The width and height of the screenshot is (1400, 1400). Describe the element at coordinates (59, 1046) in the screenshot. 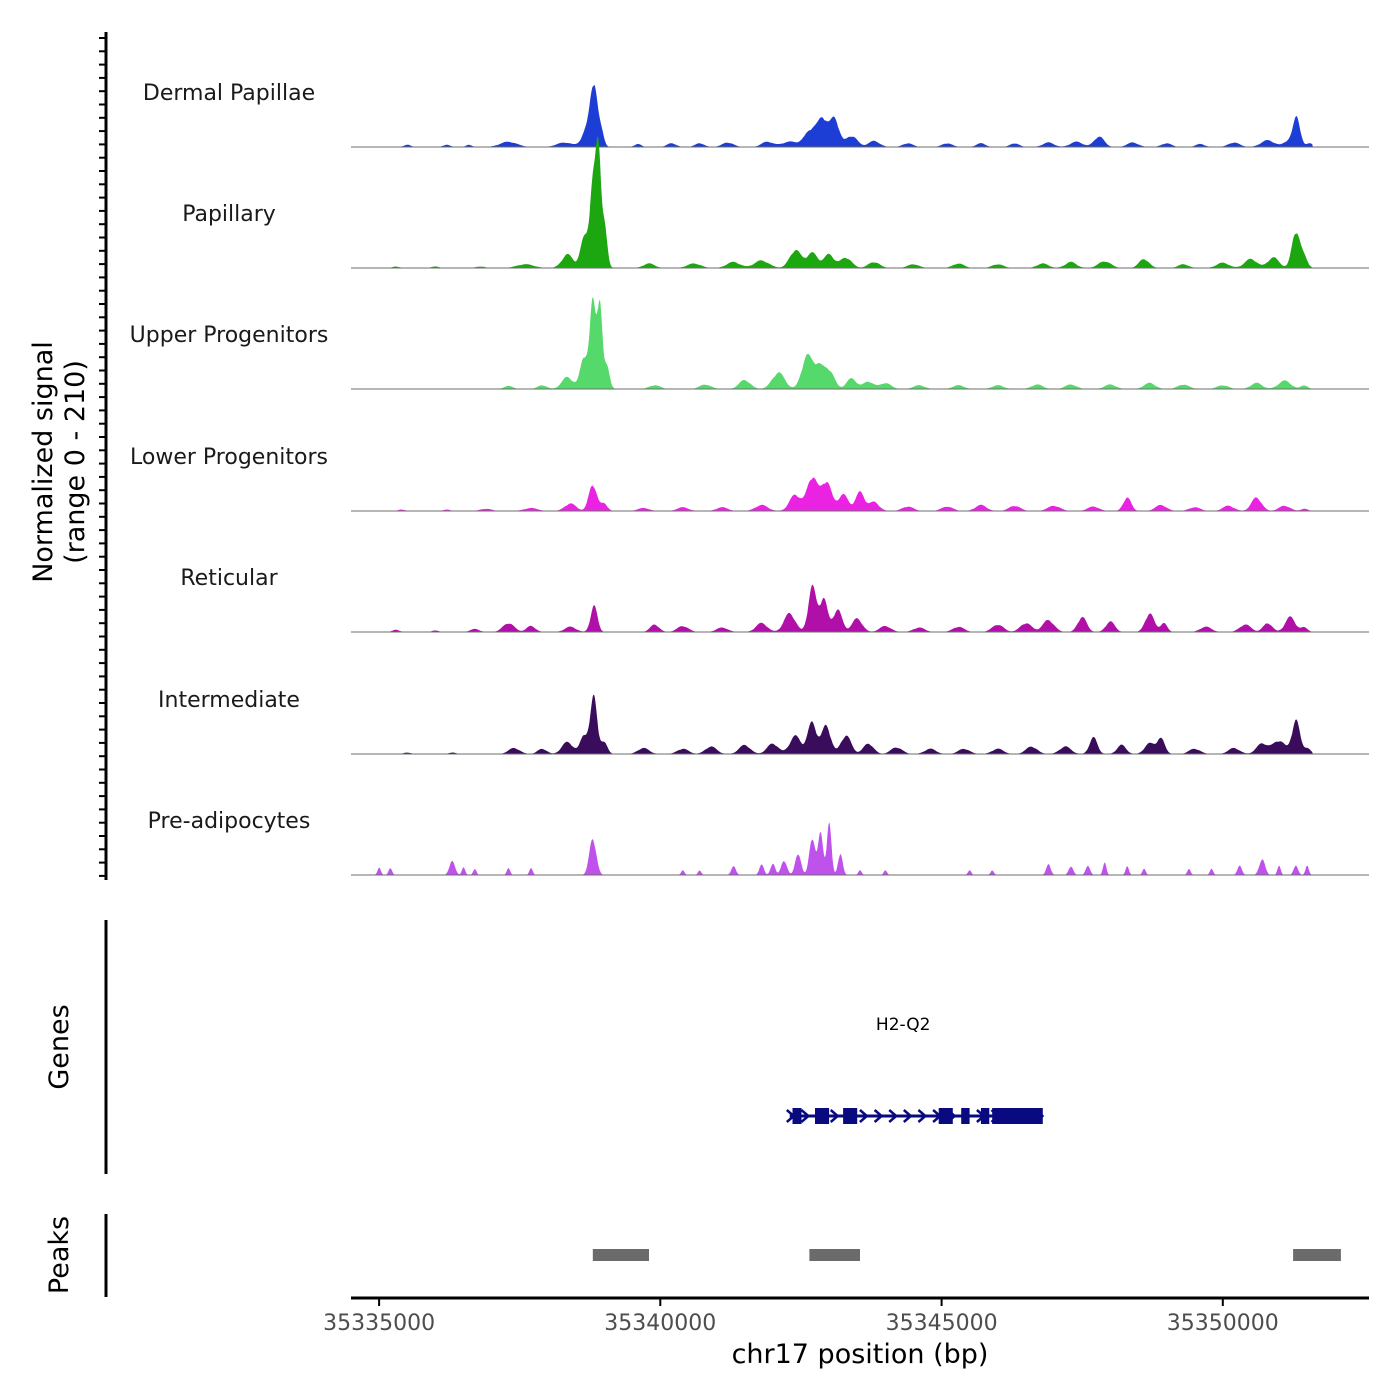

I see `genes-panel-title: Genes` at that location.